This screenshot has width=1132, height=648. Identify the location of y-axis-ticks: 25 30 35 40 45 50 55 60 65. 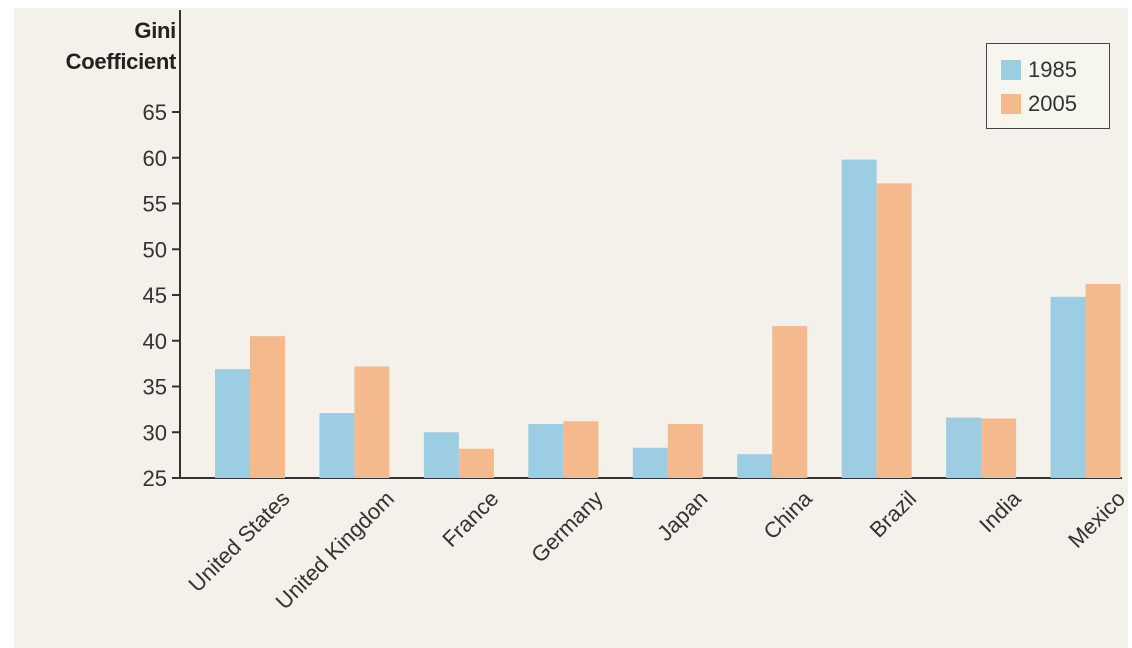
(161, 295).